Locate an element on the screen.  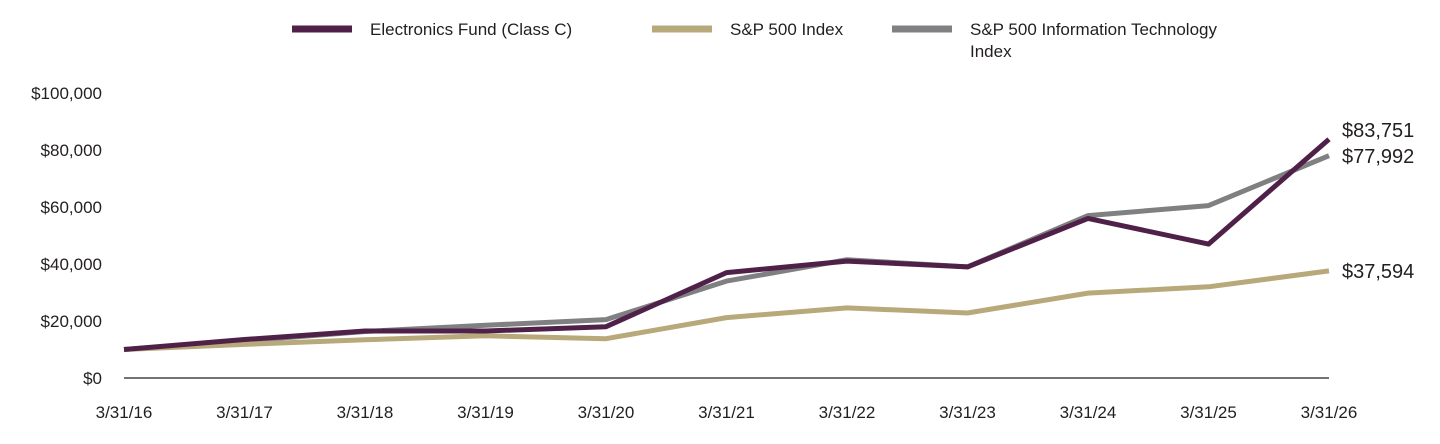
y-axis: $0 $20,000 $40,000 $60,000 $80,000 $100,000 is located at coordinates (66, 236).